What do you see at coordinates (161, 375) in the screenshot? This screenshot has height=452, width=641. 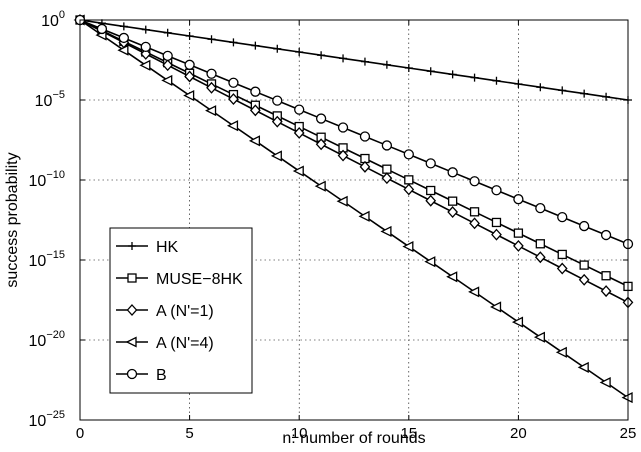 I see `legend-label: B` at bounding box center [161, 375].